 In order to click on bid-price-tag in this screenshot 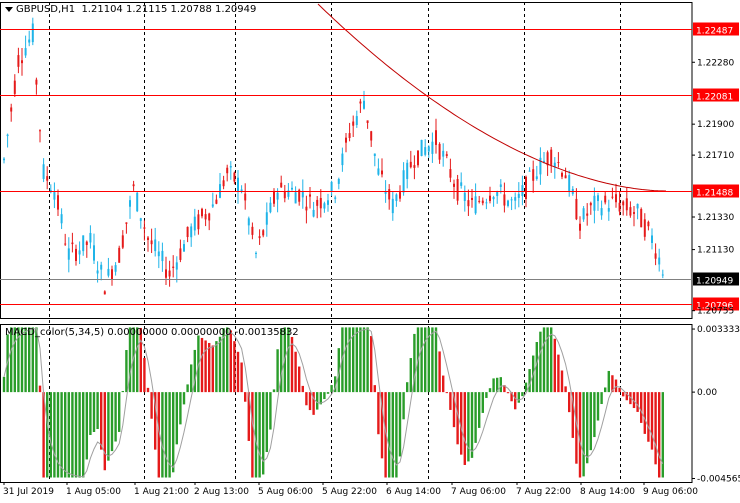, I will do `click(716, 279)`.